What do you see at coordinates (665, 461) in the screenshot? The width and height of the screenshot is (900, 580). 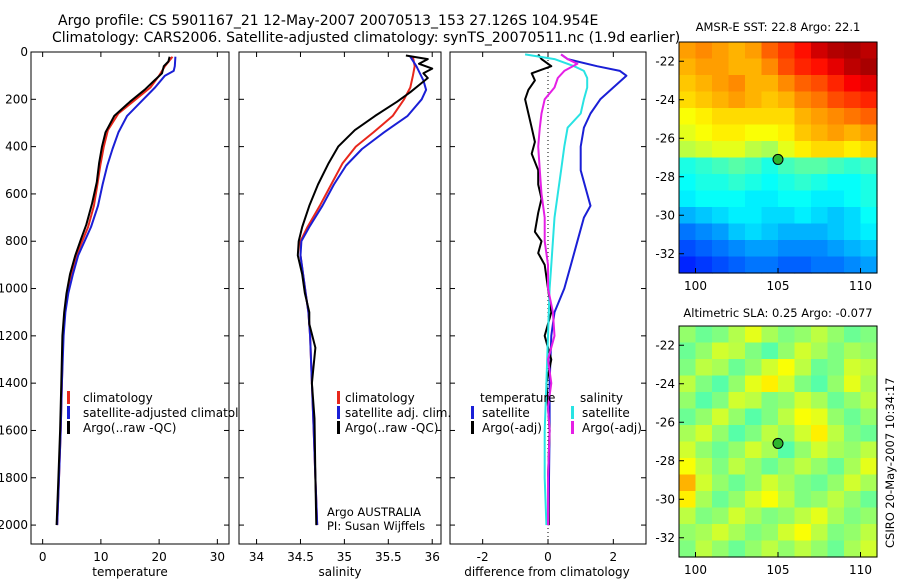 I see `y-tick-label: -28` at bounding box center [665, 461].